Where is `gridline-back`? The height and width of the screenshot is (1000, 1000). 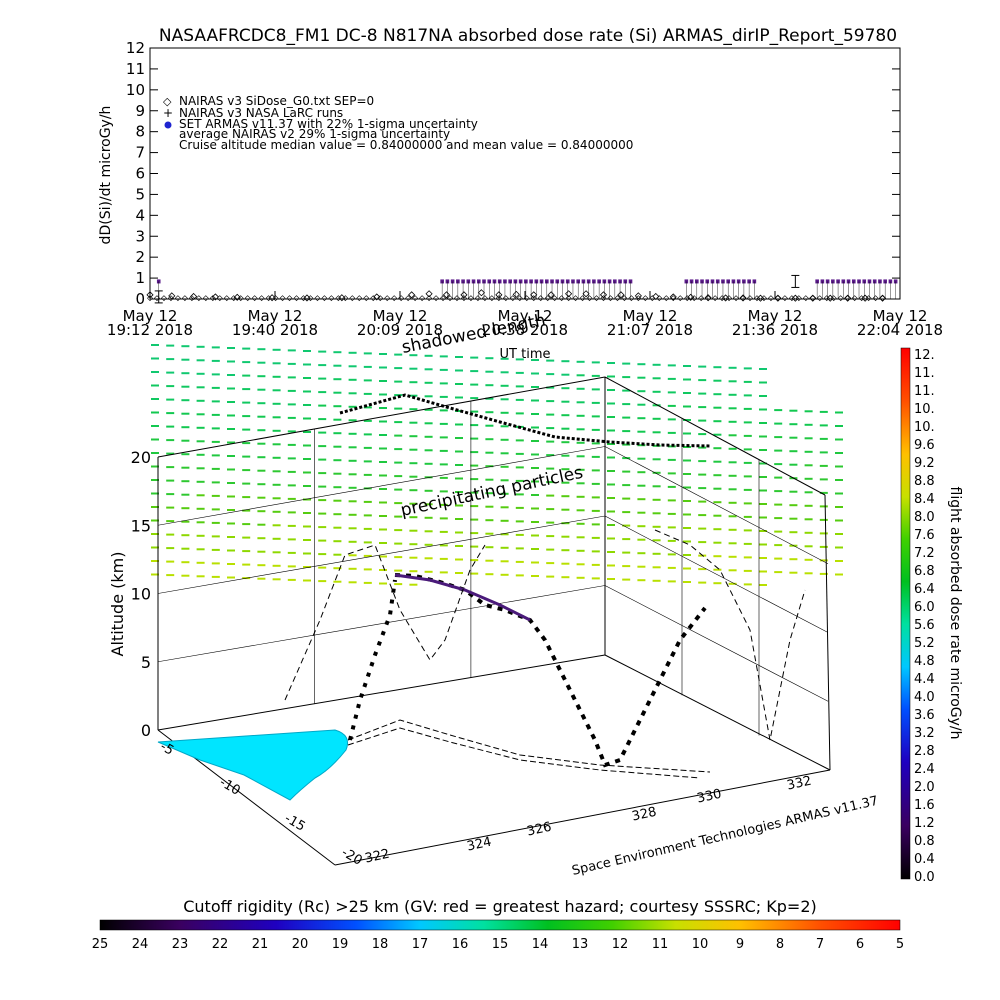 gridline-back is located at coordinates (381, 624).